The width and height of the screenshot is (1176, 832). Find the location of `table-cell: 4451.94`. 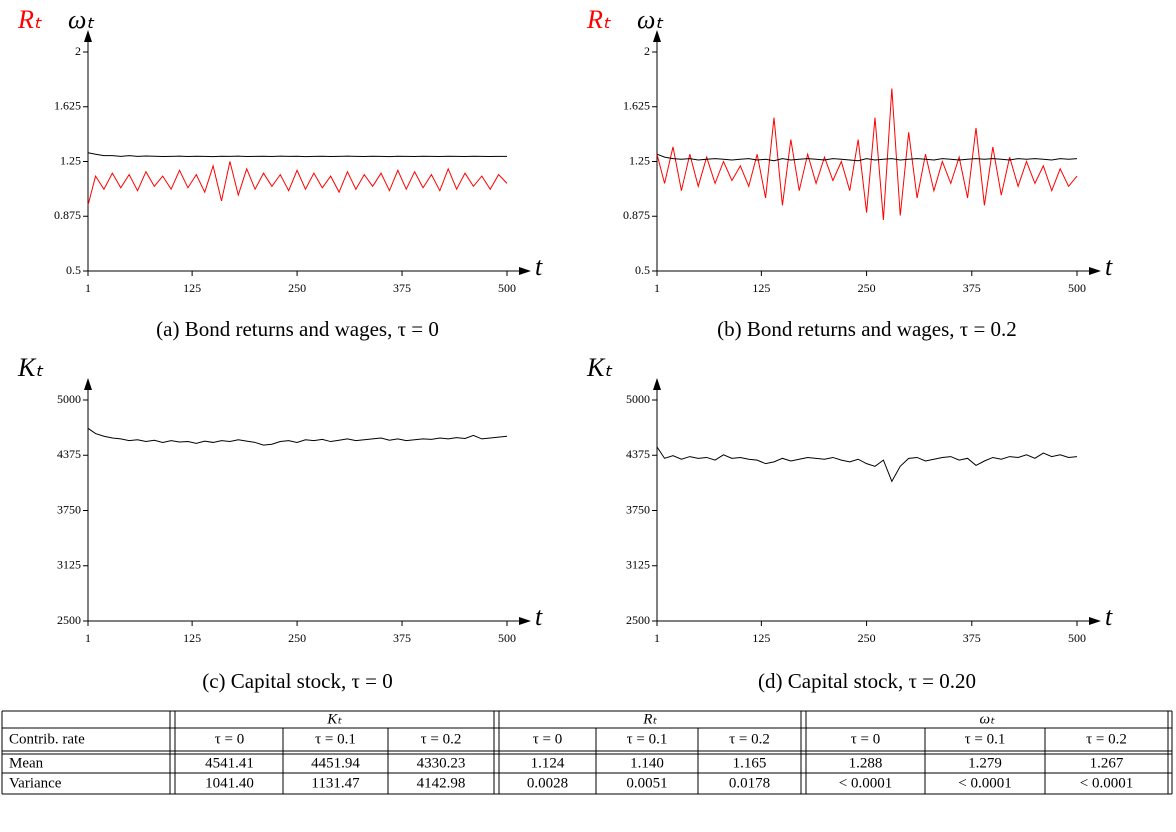

table-cell: 4451.94 is located at coordinates (335, 763).